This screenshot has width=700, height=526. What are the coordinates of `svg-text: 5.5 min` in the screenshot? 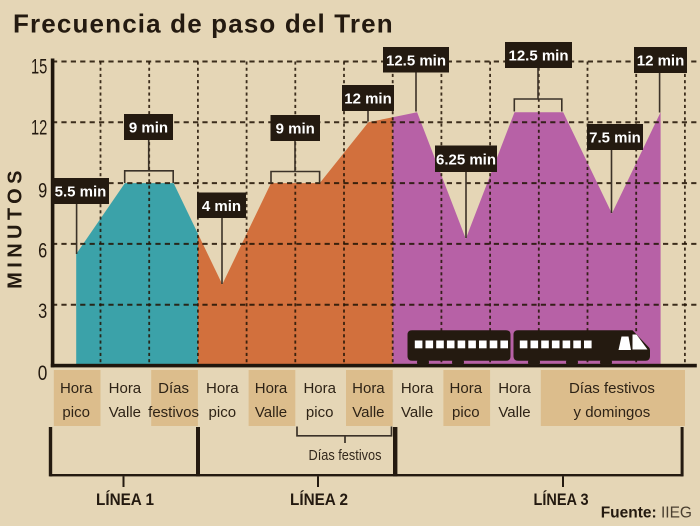 It's located at (81, 192).